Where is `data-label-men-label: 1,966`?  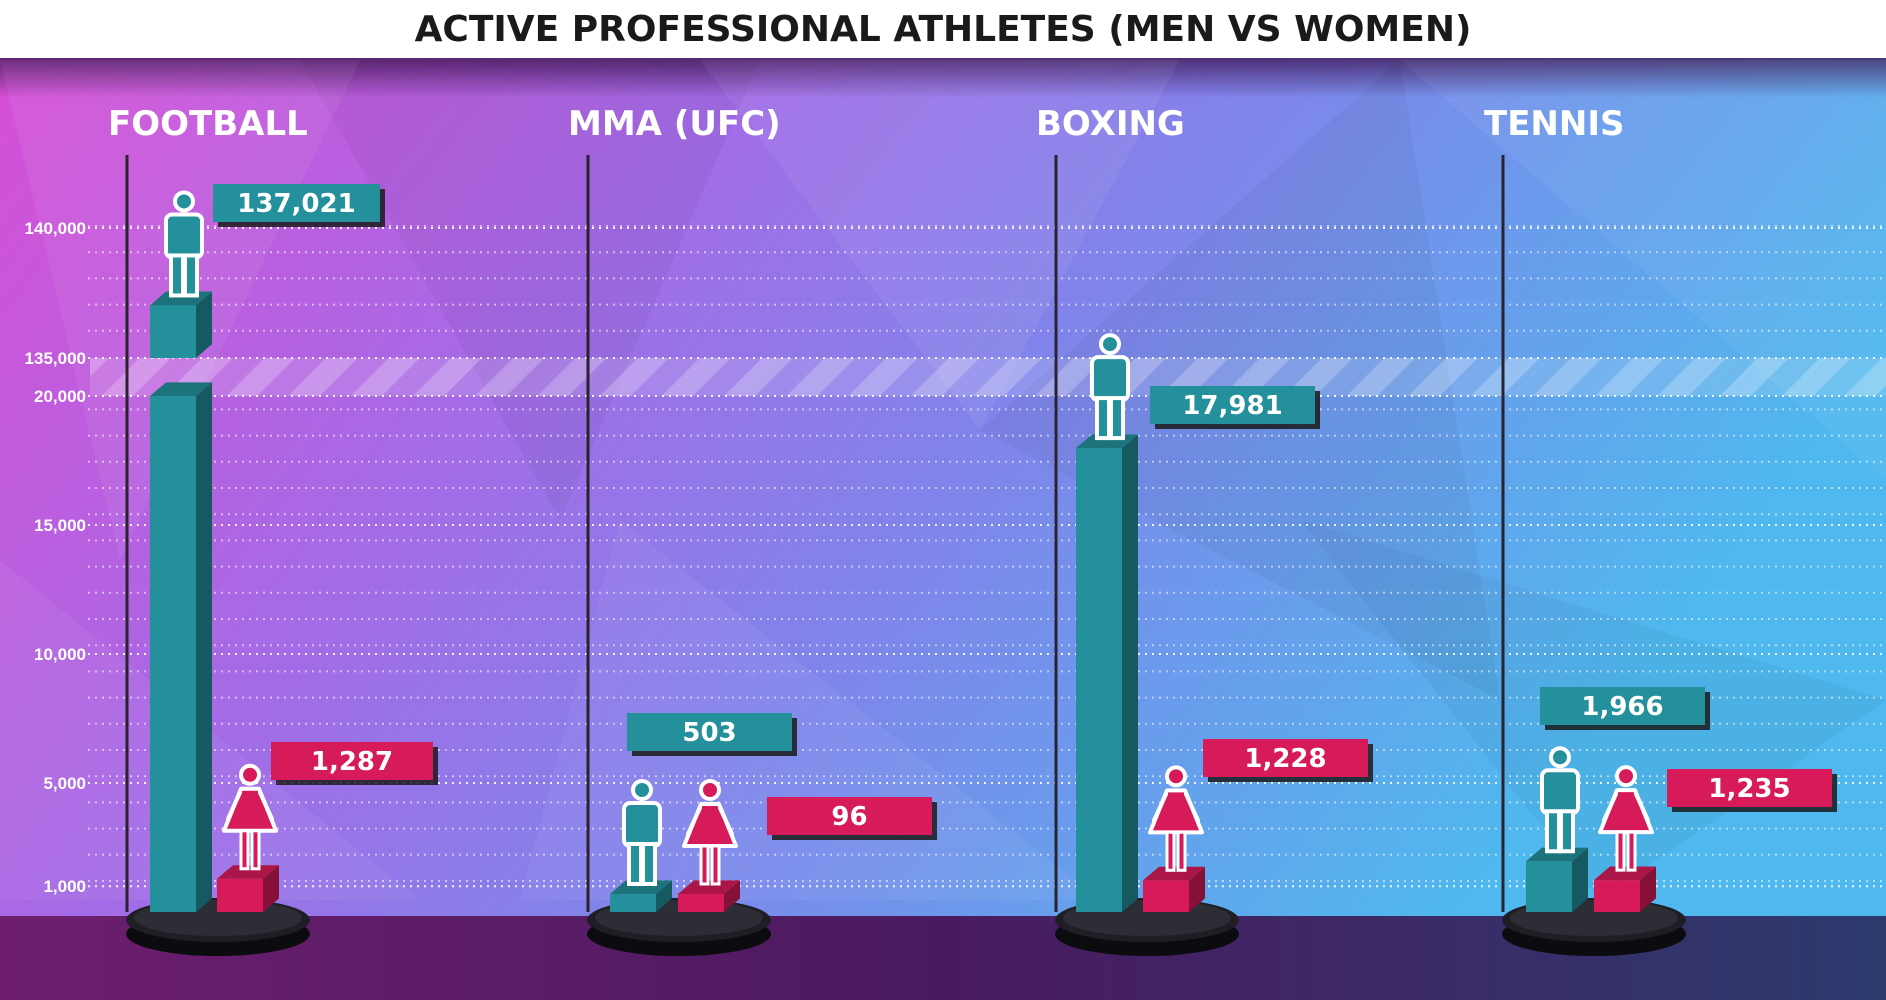
data-label-men-label: 1,966 is located at coordinates (1622, 707).